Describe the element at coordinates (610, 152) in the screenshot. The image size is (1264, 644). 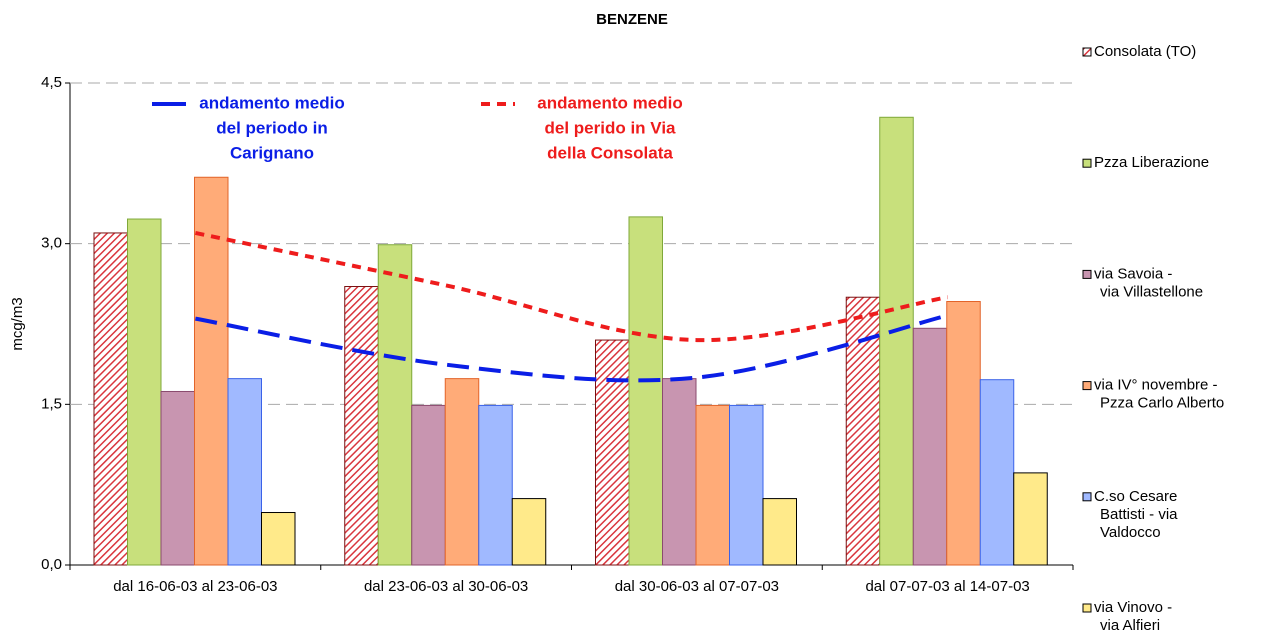
I see `annotation: della Consolata` at that location.